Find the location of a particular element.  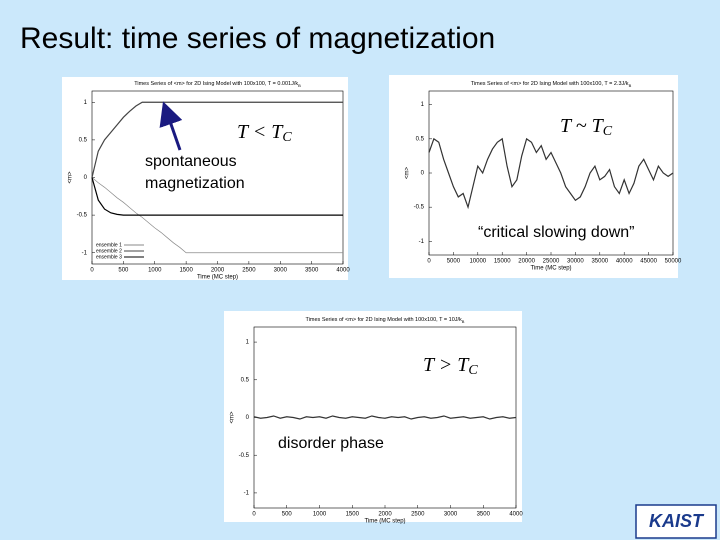

x-tick-label: 20000 is located at coordinates (526, 262).